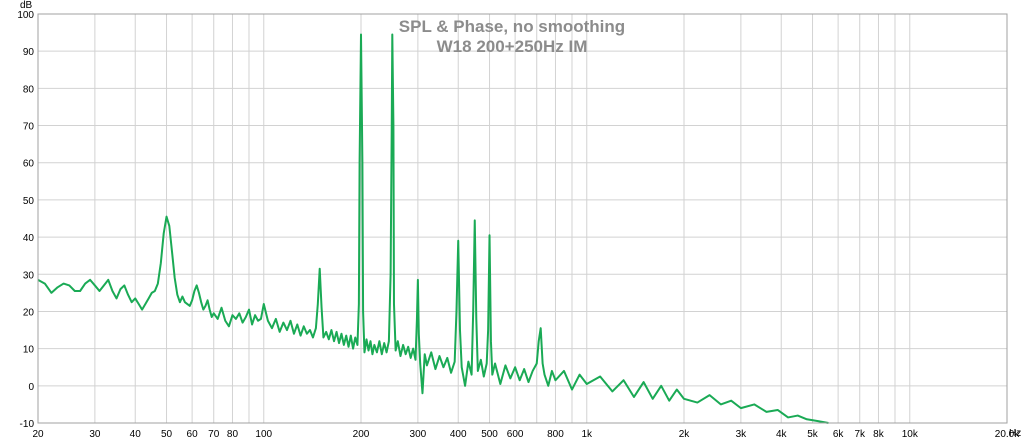 The height and width of the screenshot is (443, 1024). I want to click on x-axis-unit: Hz, so click(1015, 433).